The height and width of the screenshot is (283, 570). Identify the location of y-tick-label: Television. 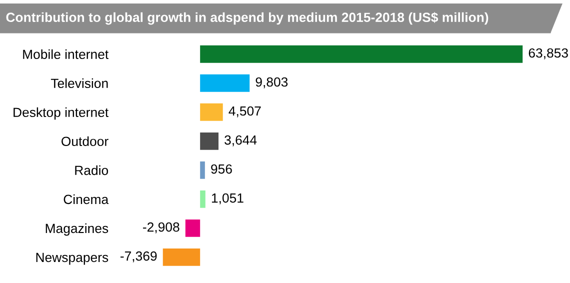
(79, 83).